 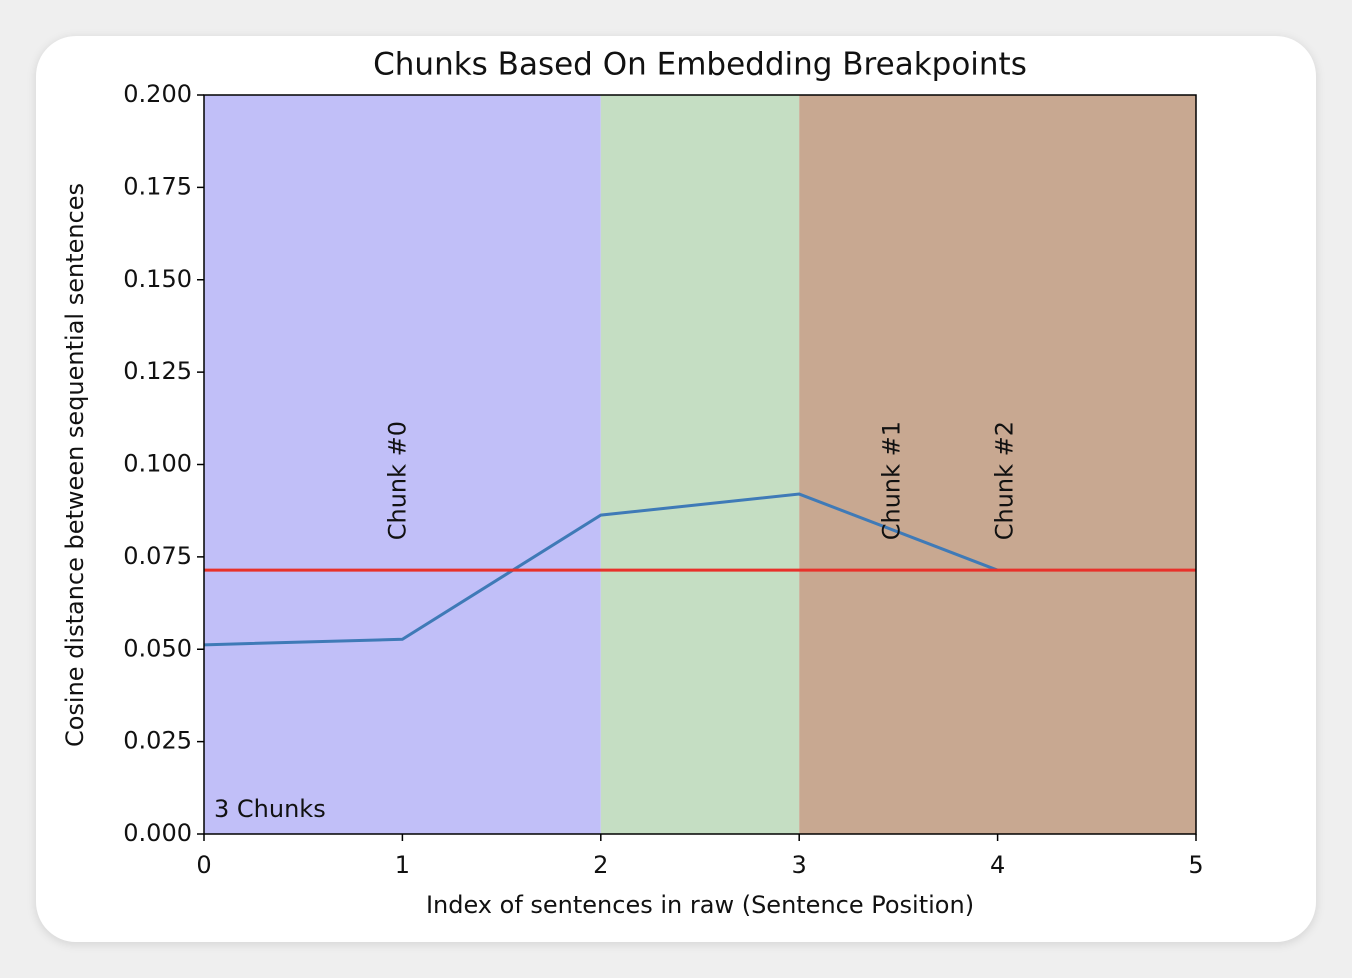 I want to click on y-tick-label: 0.025, so click(x=157, y=741).